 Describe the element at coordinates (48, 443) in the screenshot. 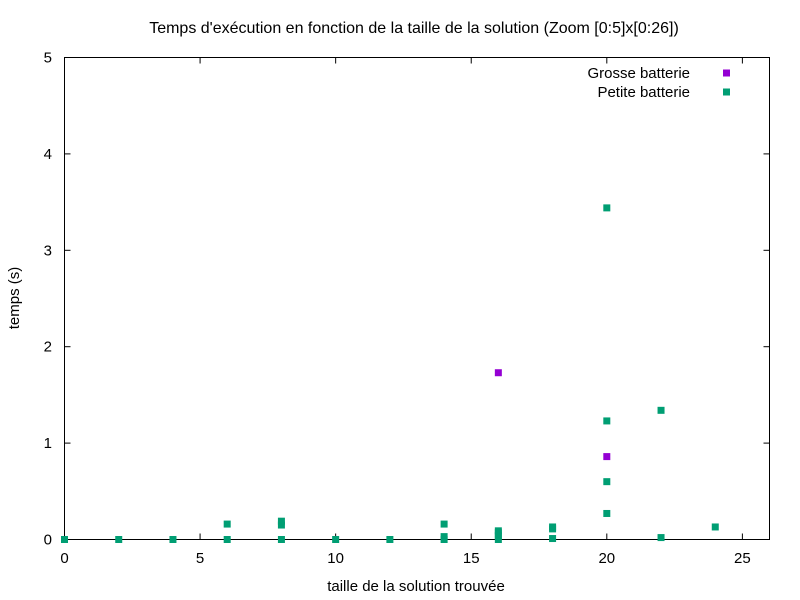

I see `y-tick-label: 1` at that location.